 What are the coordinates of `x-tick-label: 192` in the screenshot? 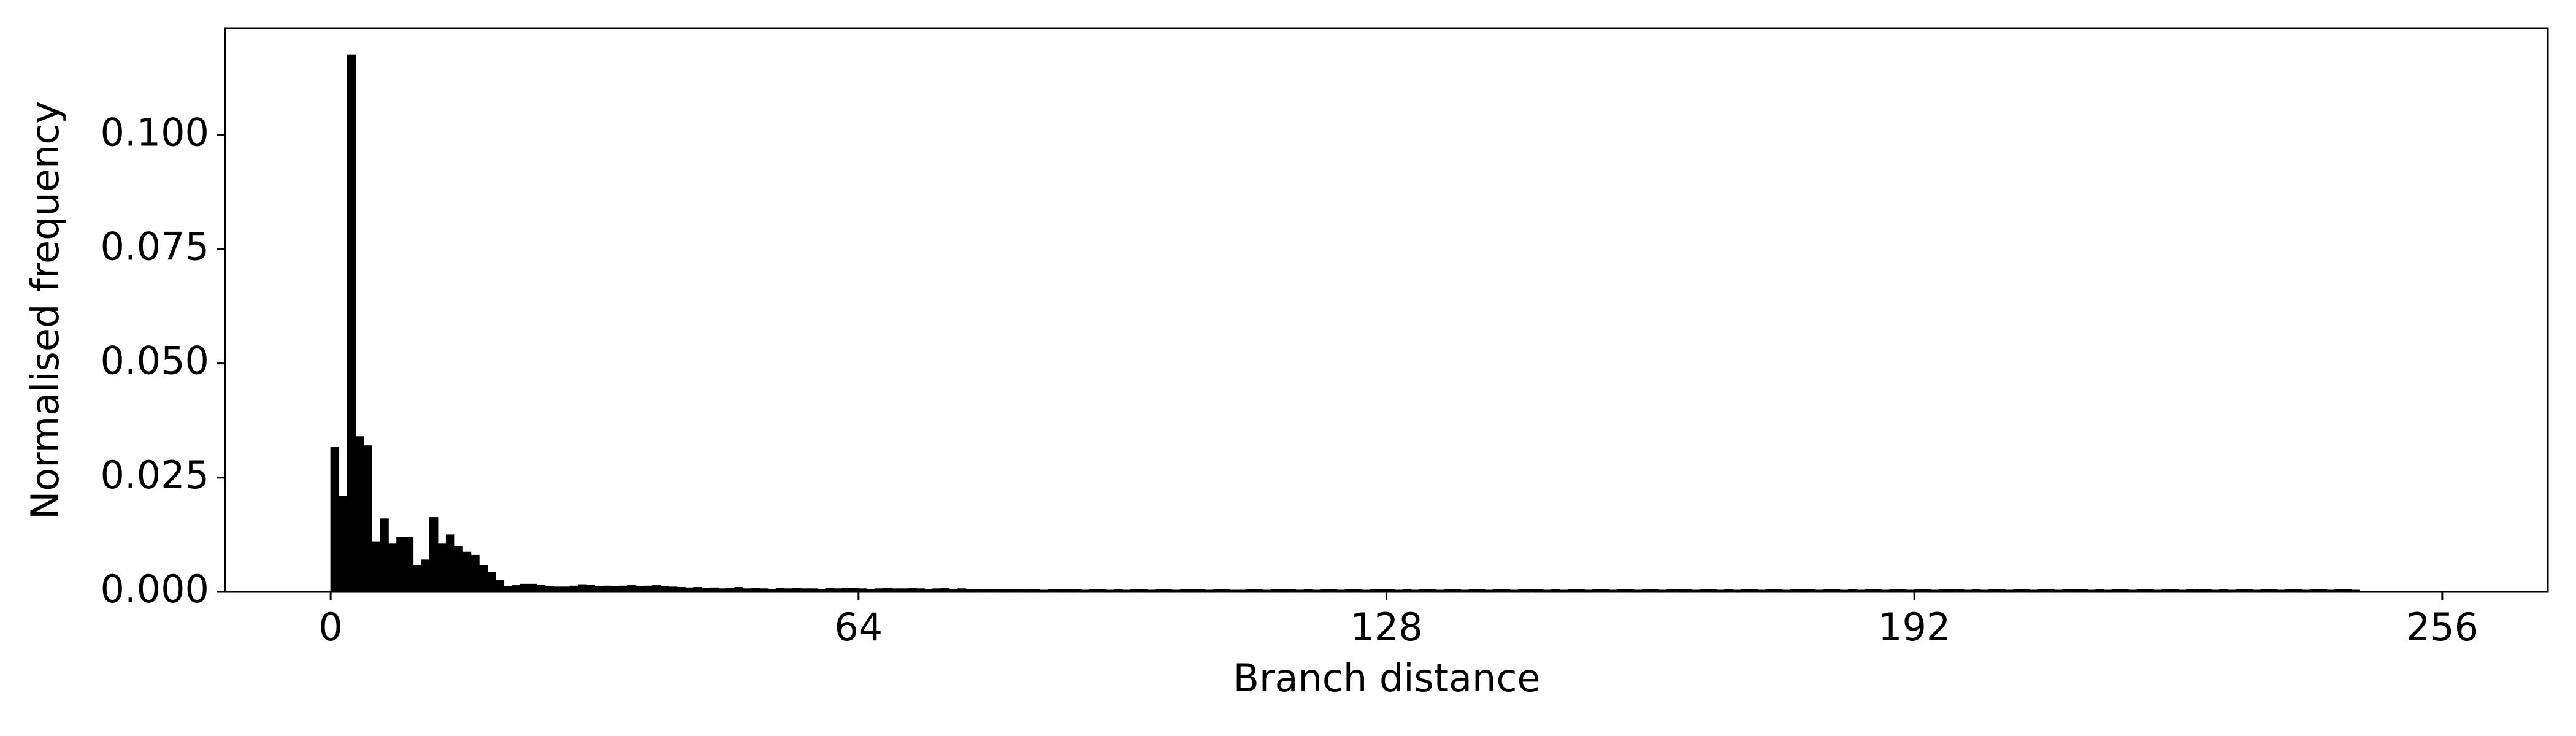 It's located at (1914, 627).